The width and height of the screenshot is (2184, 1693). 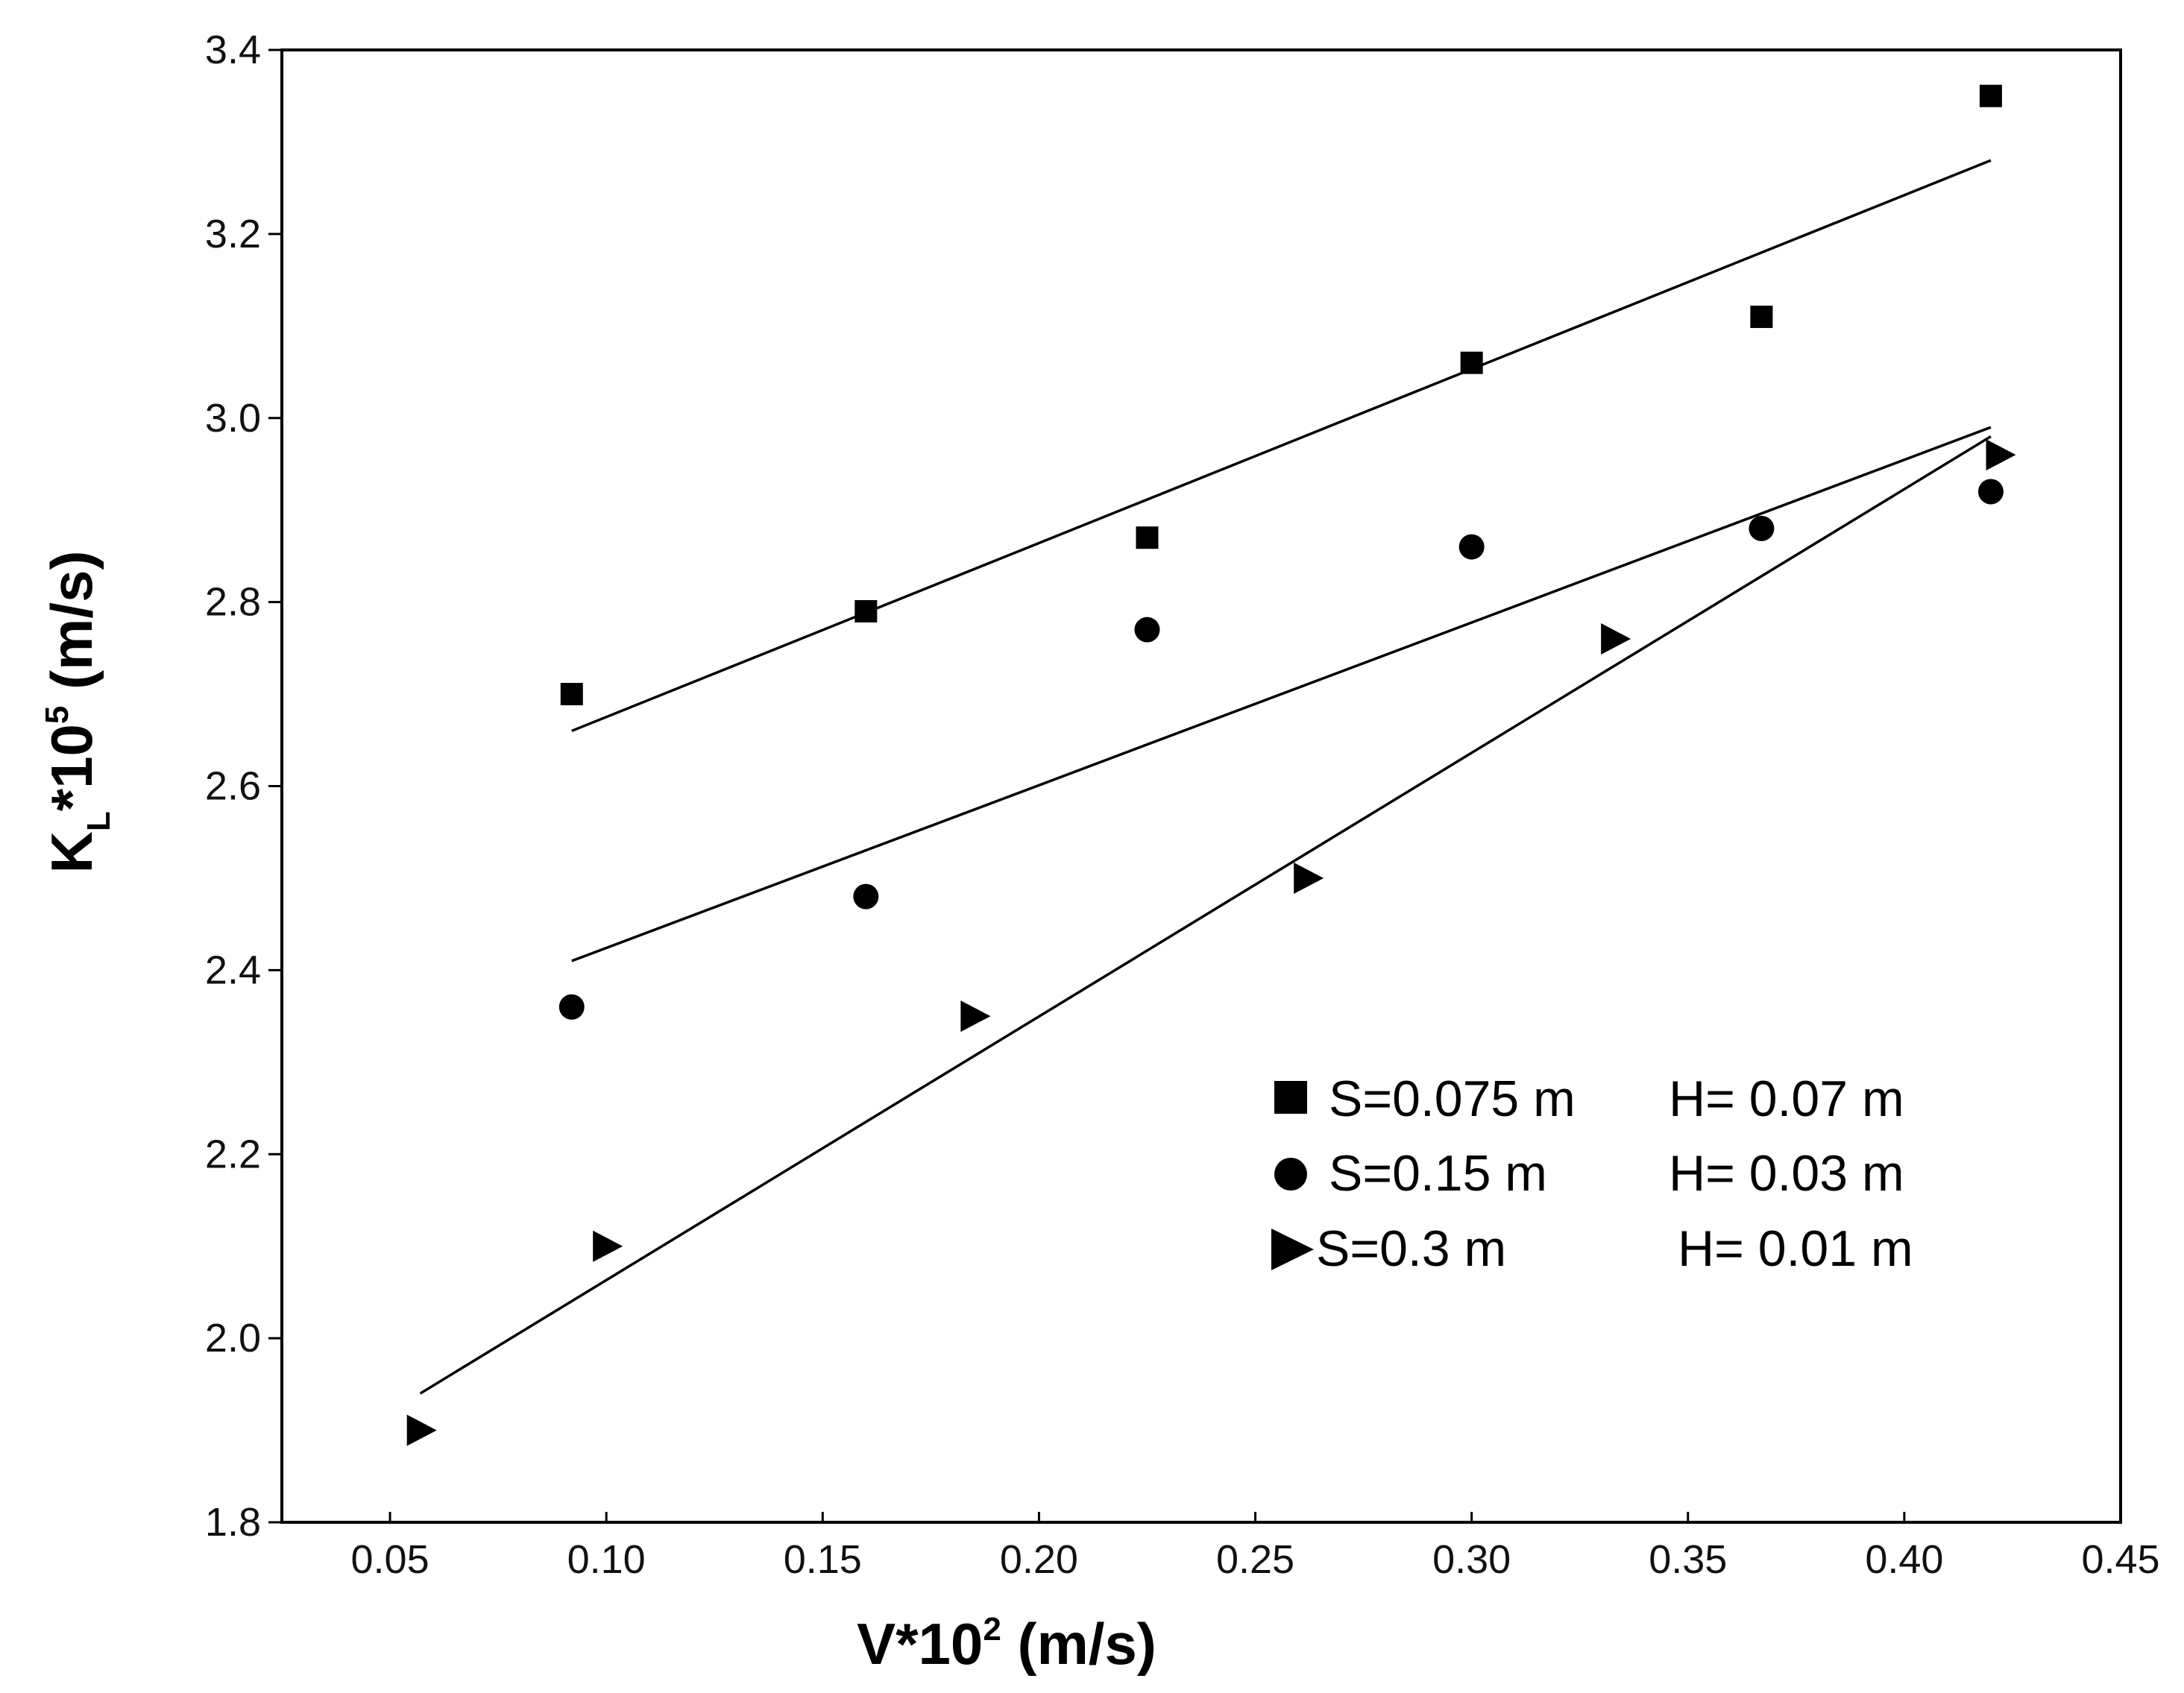 What do you see at coordinates (1290, 1174) in the screenshot?
I see `legend-circle-marker` at bounding box center [1290, 1174].